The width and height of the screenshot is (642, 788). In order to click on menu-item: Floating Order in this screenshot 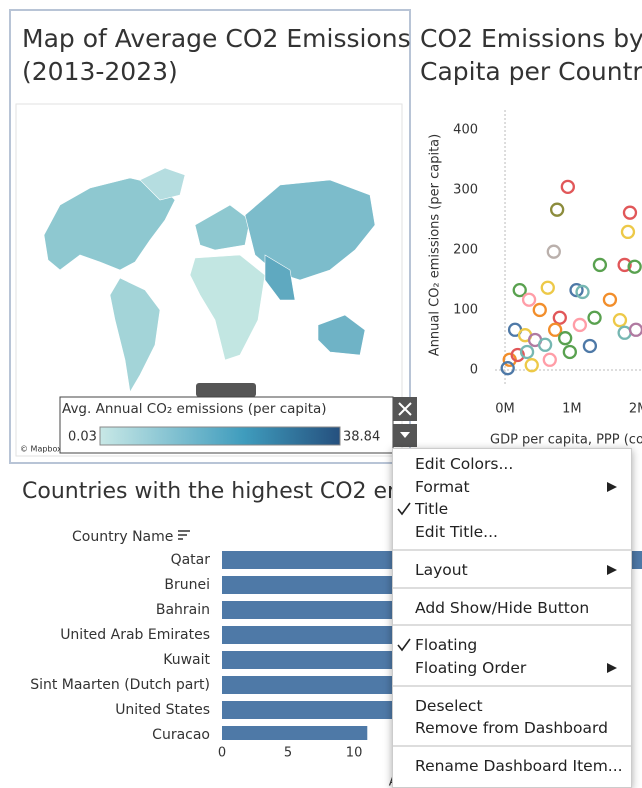, I will do `click(512, 668)`.